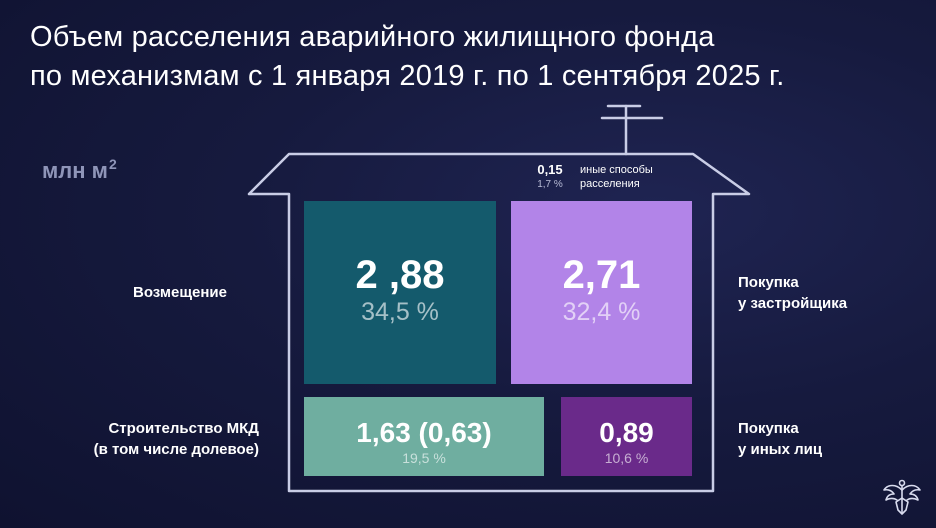 This screenshot has height=528, width=936. I want to click on segment-other-purchase-percent: 10,6 %, so click(626, 458).